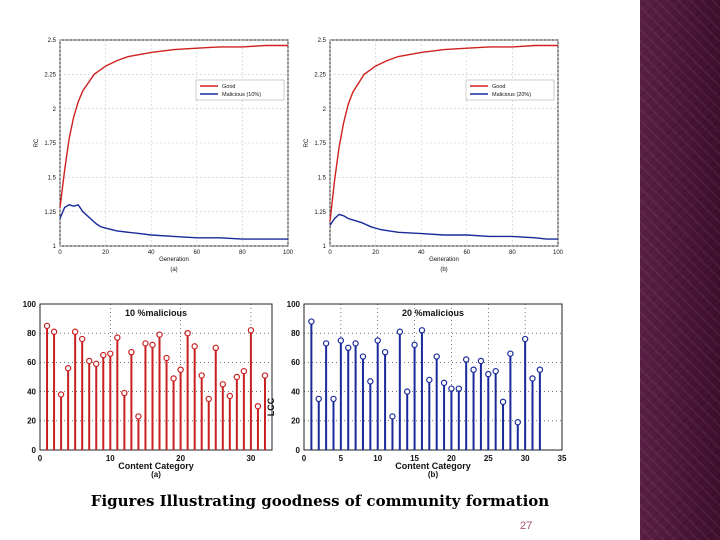 The image size is (720, 540). I want to click on y-axis-label: RC, so click(307, 142).